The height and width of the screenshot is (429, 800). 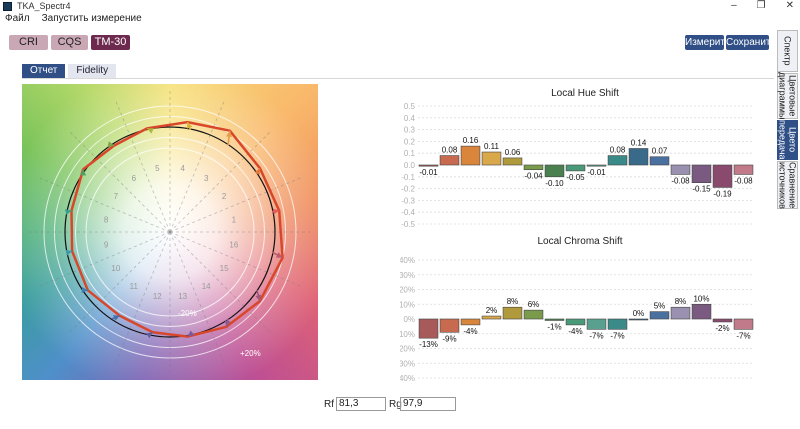 What do you see at coordinates (722, 193) in the screenshot?
I see `data-label: -0.19` at bounding box center [722, 193].